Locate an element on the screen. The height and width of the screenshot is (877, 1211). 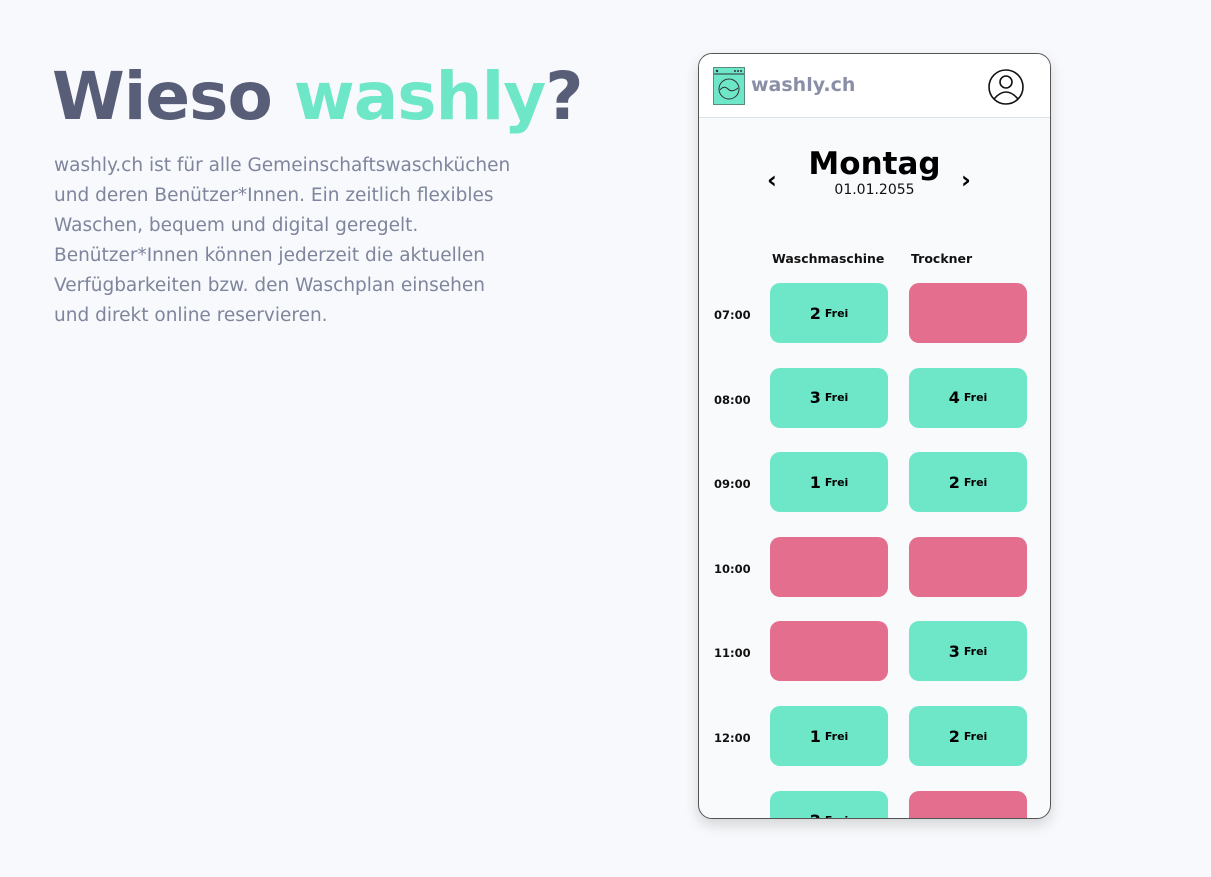
time-label: 07:00 is located at coordinates (732, 315).